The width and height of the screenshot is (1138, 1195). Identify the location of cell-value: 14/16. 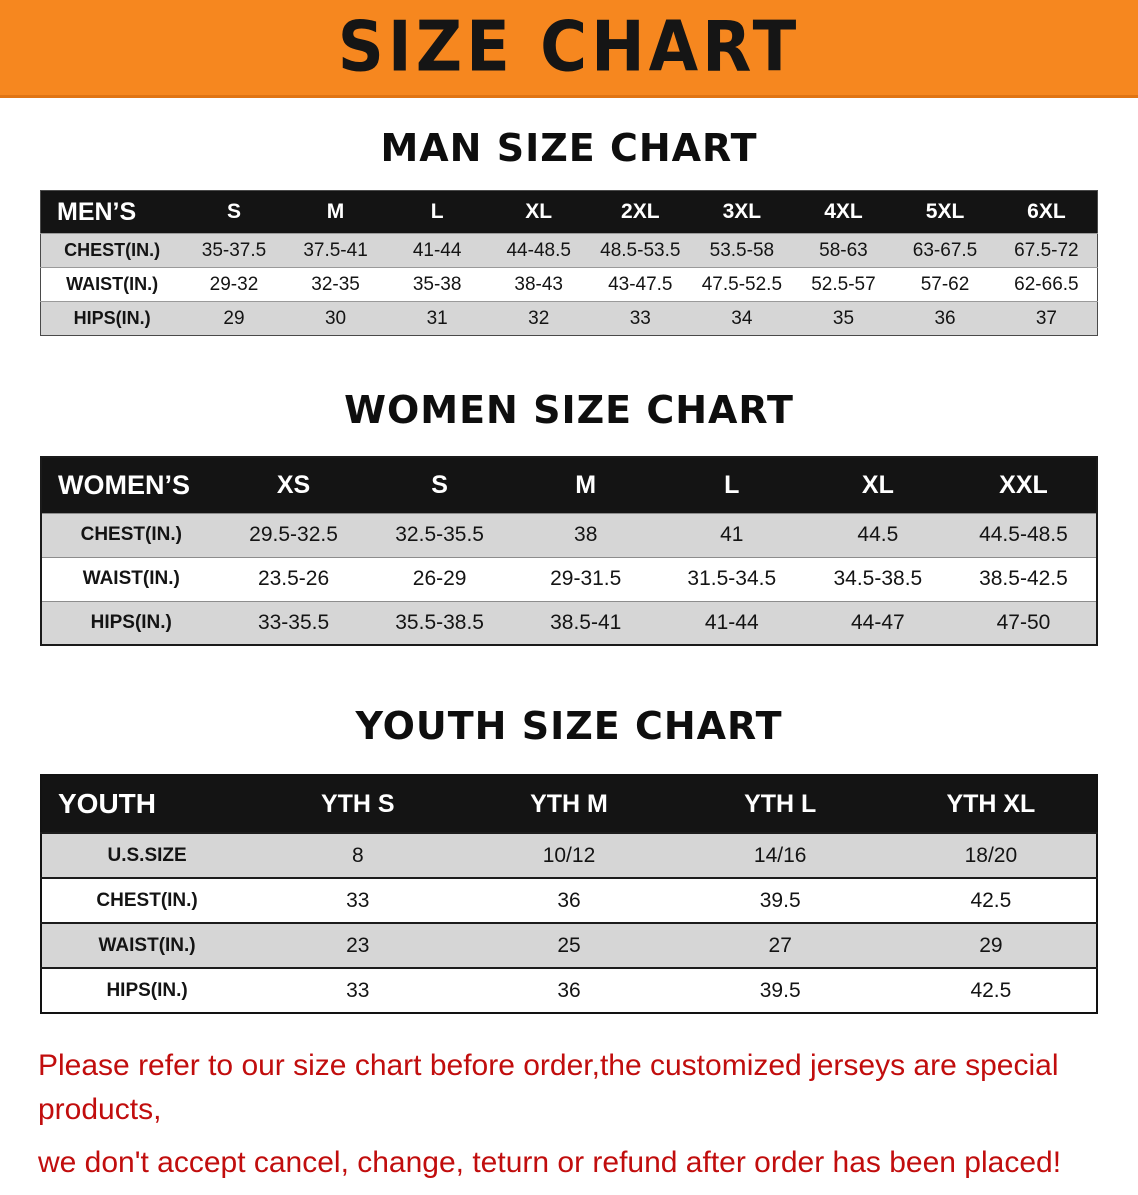
(780, 855).